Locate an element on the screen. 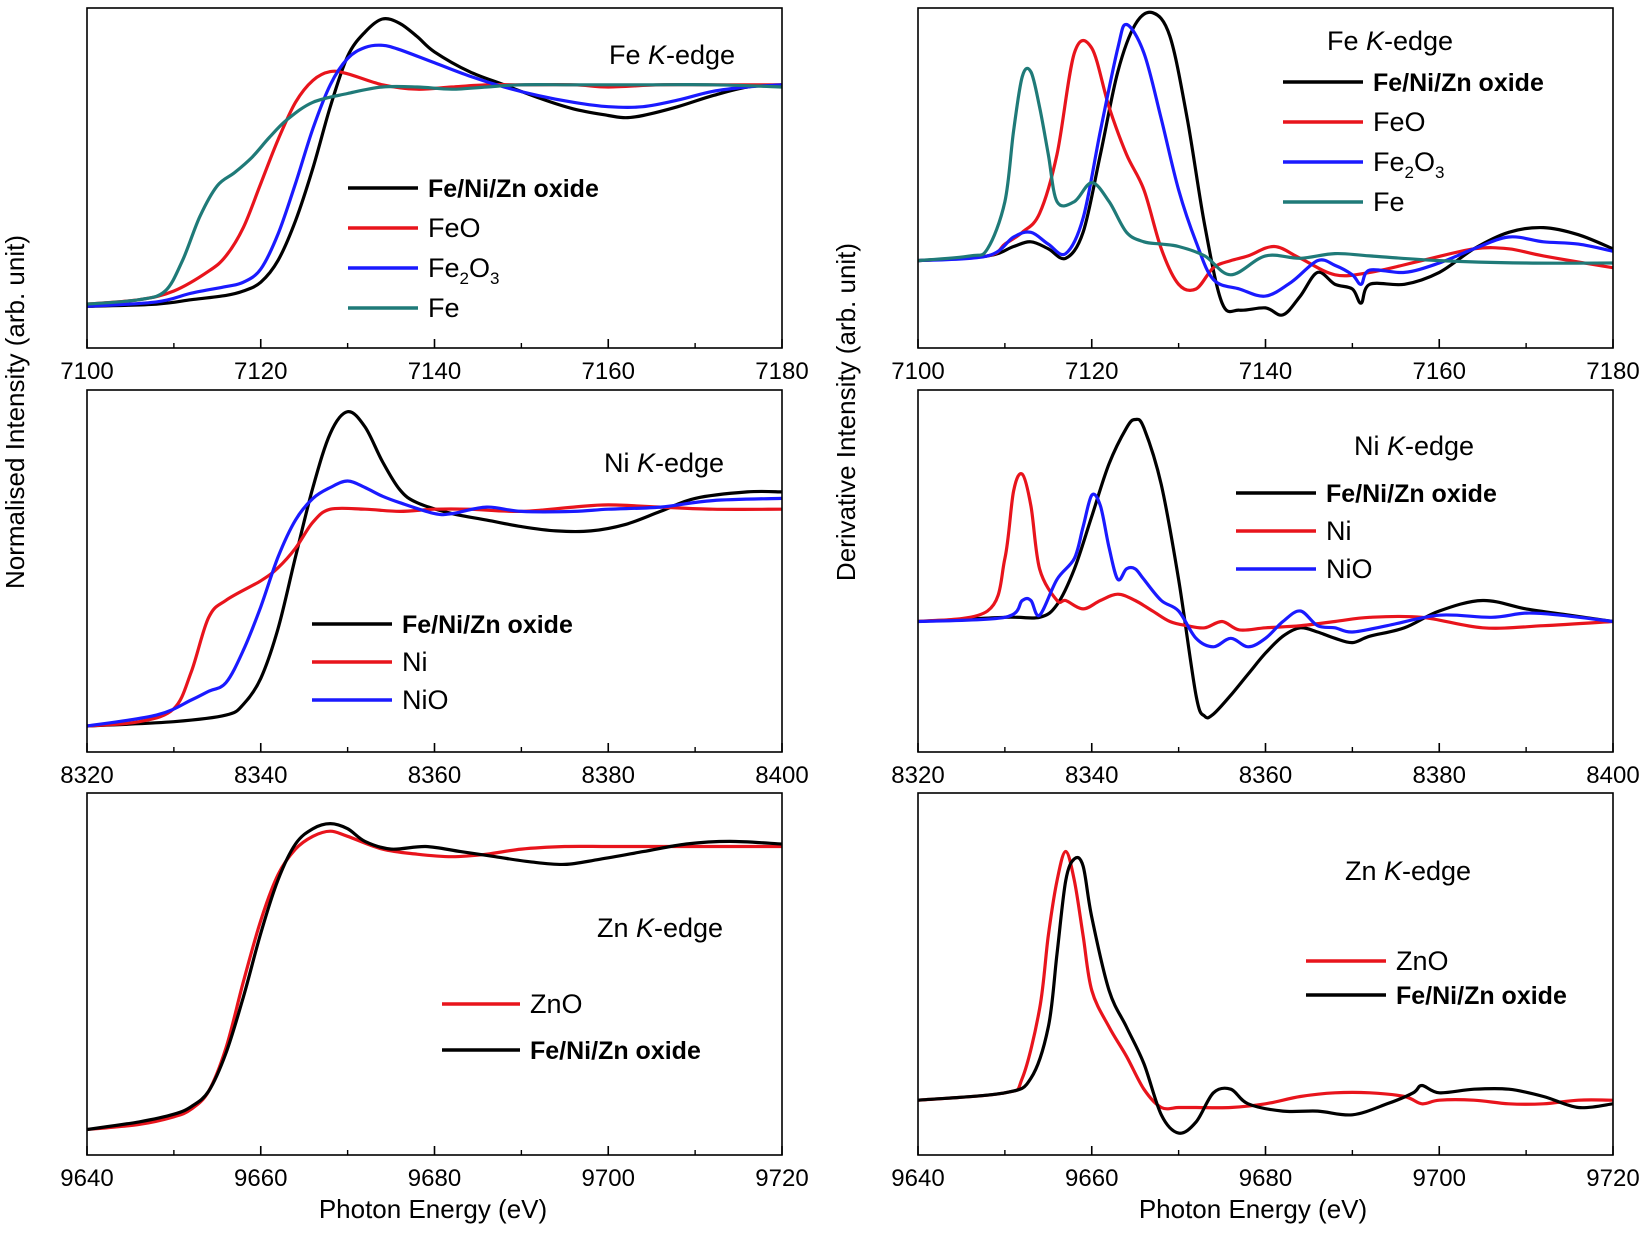 This screenshot has width=1645, height=1237. right-xlabel: Photon Energy (eV) is located at coordinates (1253, 1209).